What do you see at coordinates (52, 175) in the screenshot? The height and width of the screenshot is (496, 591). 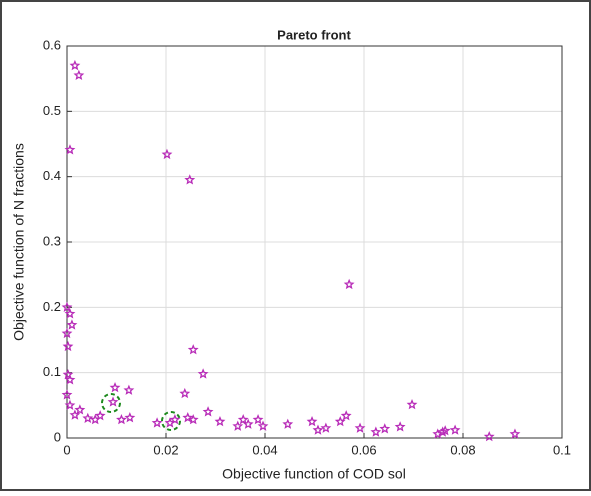 I see `y-tick-label: 0.4` at bounding box center [52, 175].